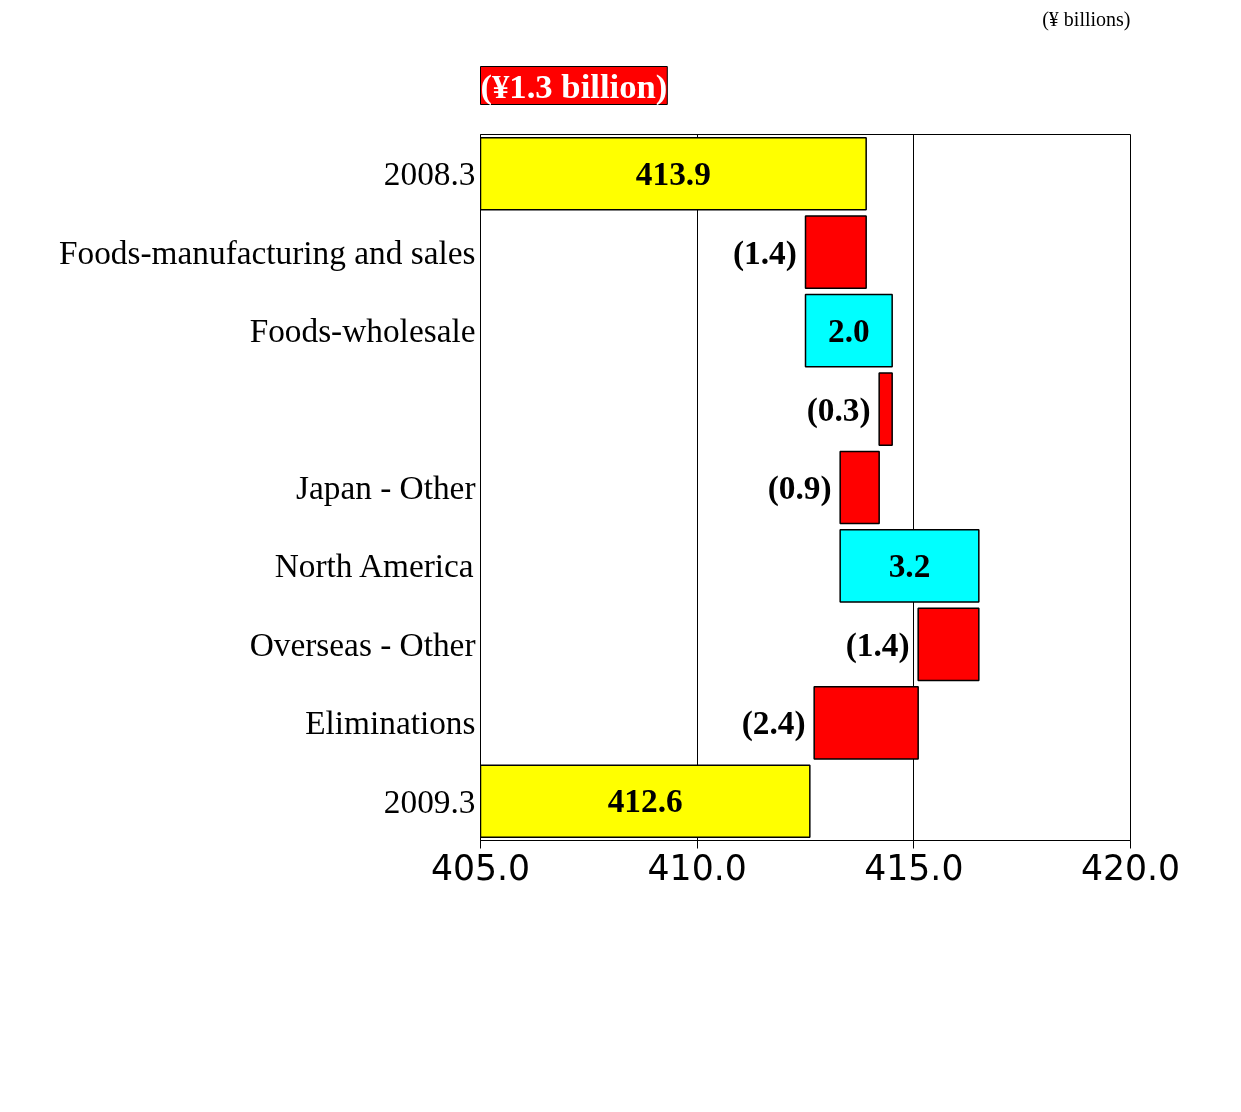  I want to click on data-label: 3.2, so click(909, 565).